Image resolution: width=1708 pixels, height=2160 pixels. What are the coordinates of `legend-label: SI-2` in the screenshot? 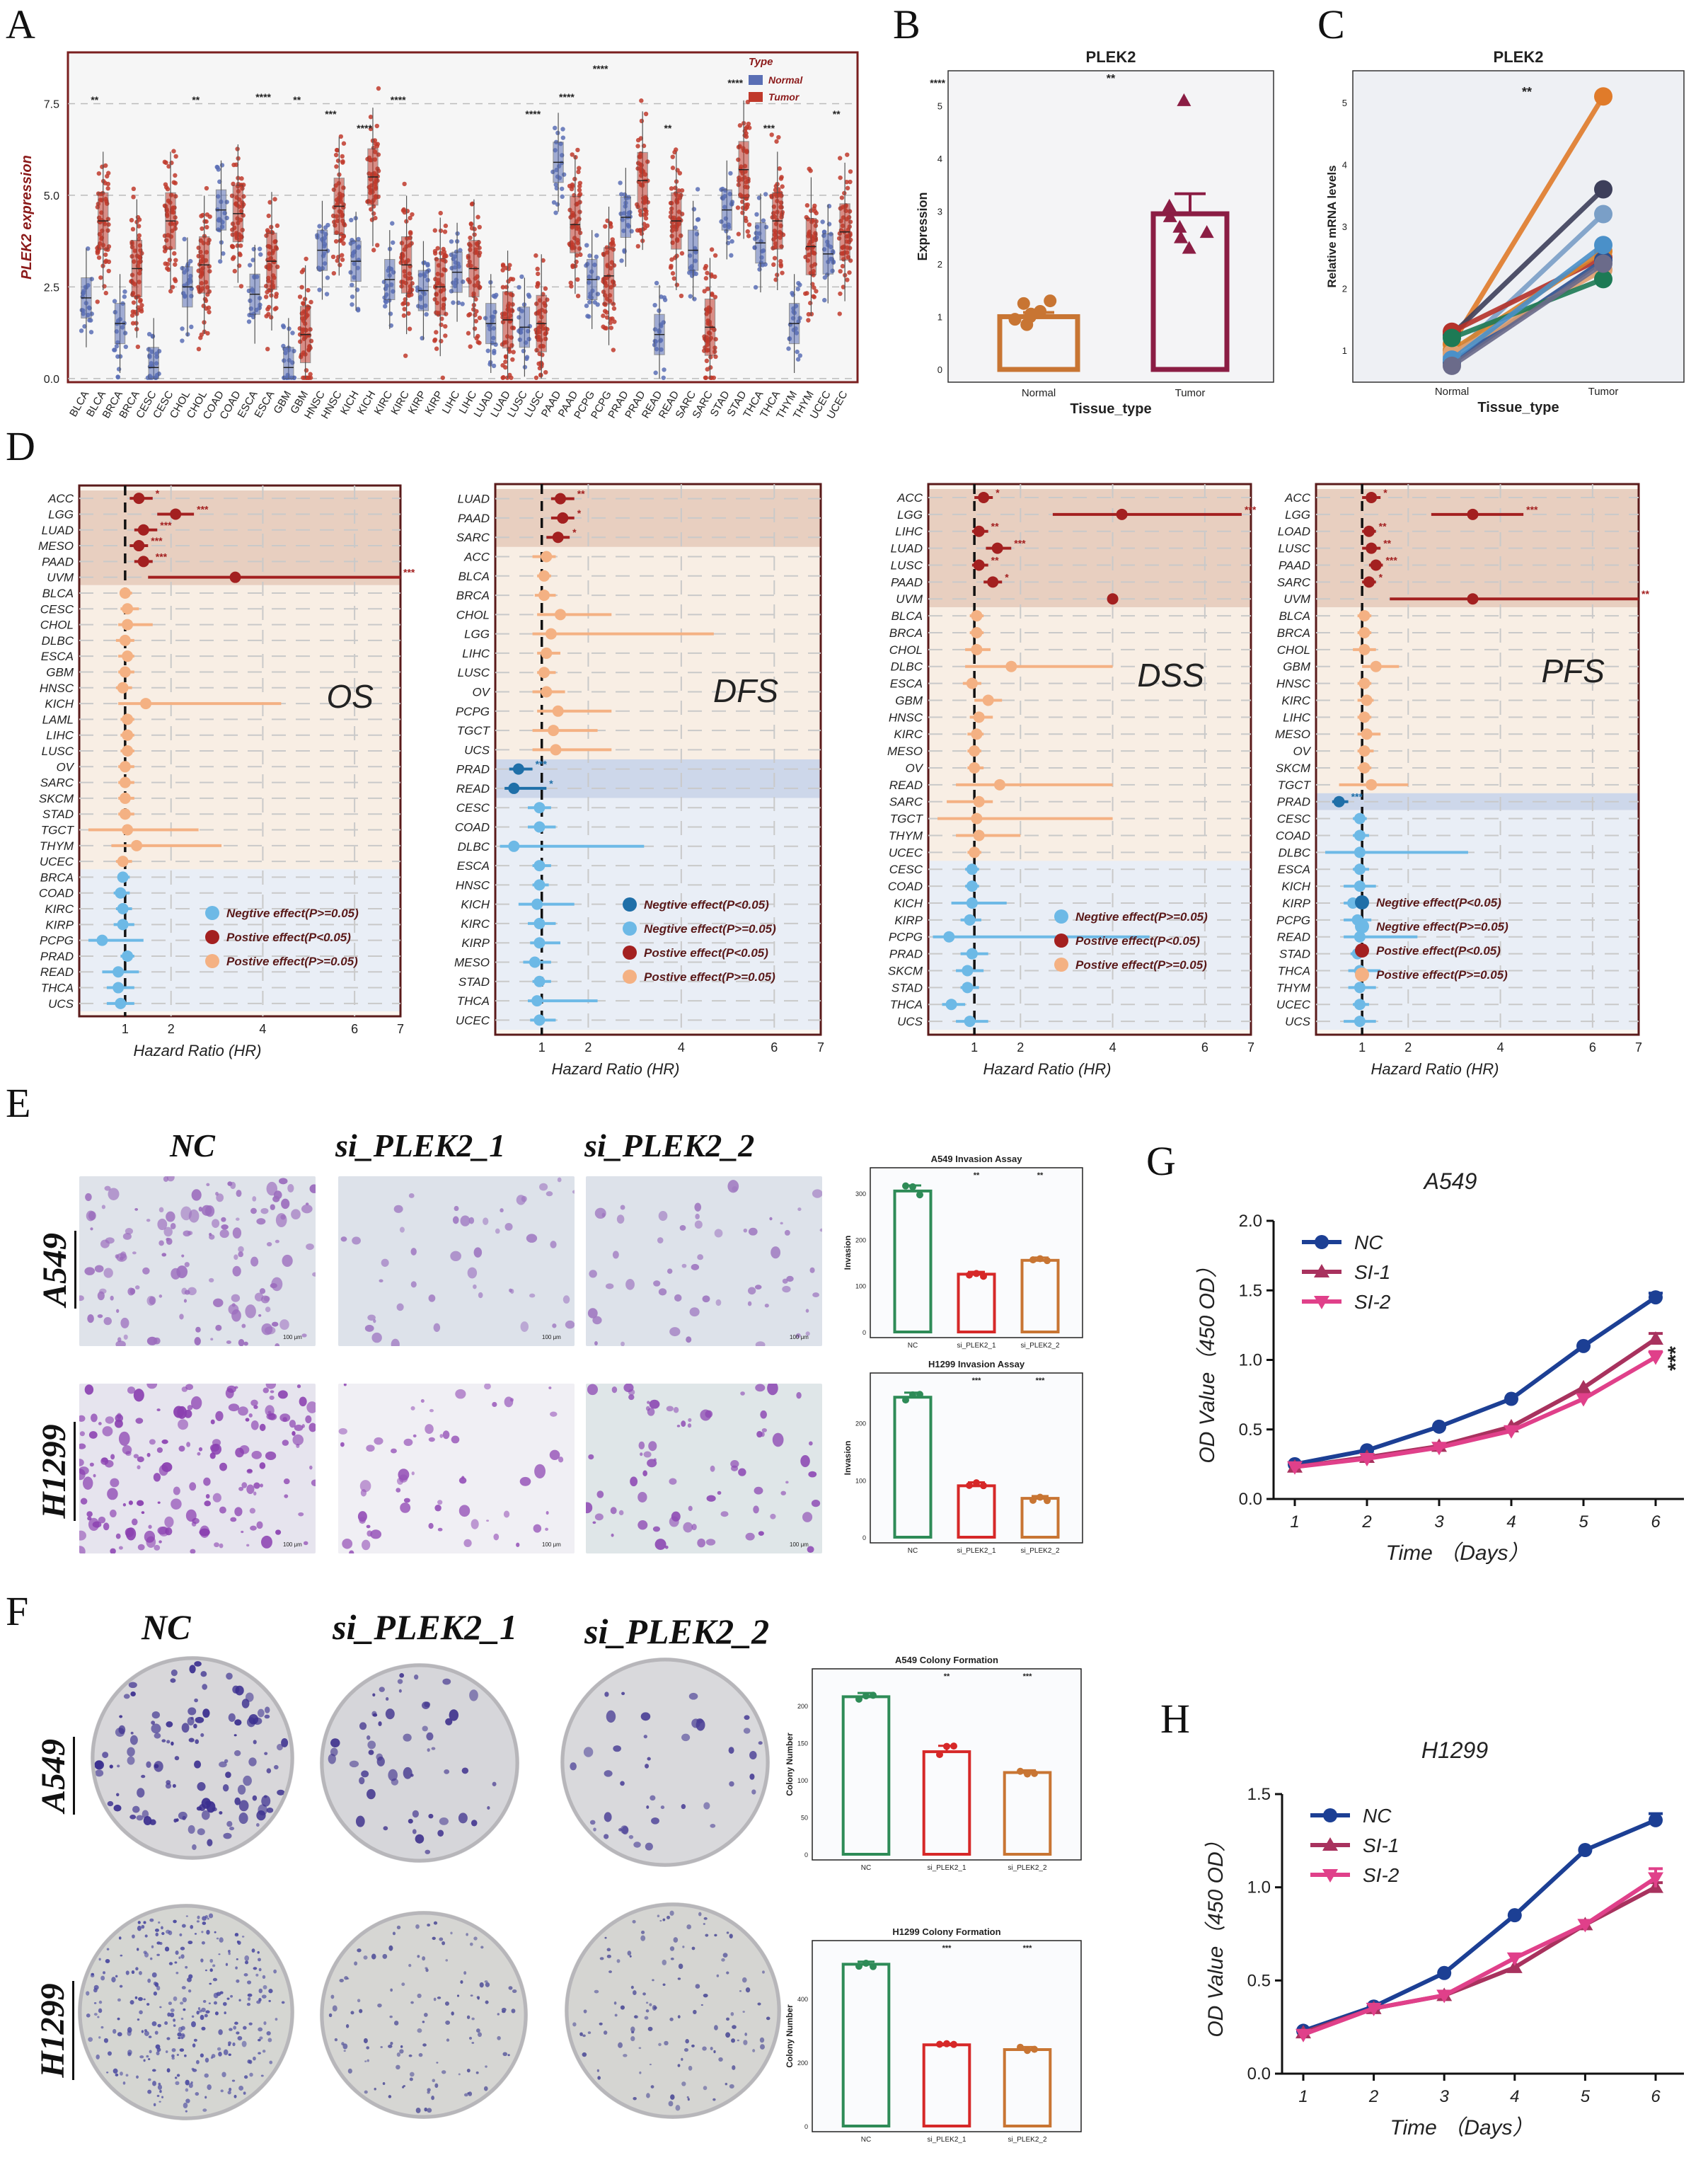 It's located at (1381, 1875).